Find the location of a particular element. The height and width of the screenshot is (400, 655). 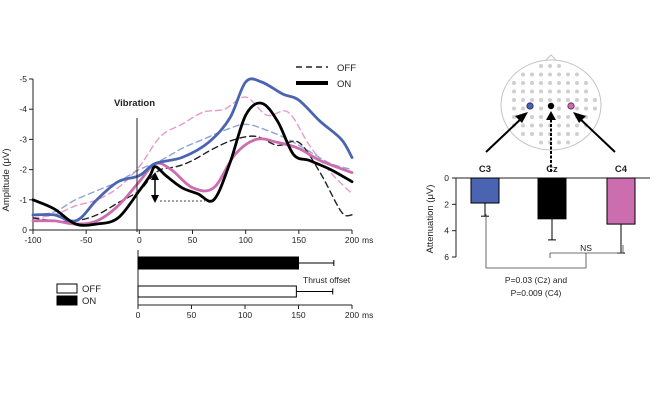

arrow-c4 is located at coordinates (596, 134).